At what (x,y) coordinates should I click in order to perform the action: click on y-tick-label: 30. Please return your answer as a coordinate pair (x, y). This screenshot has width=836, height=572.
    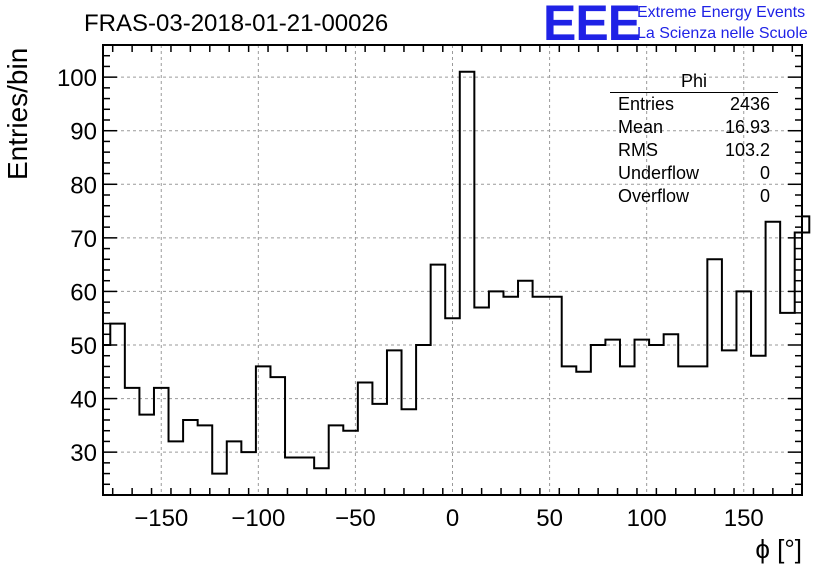
    Looking at the image, I should click on (83, 453).